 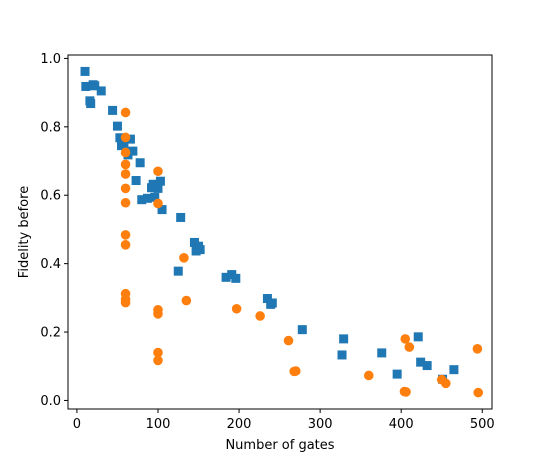 What do you see at coordinates (54, 230) in the screenshot?
I see `y-axis-ticks: 0.0 0.2 0.4 0.6 0.8 1.0` at bounding box center [54, 230].